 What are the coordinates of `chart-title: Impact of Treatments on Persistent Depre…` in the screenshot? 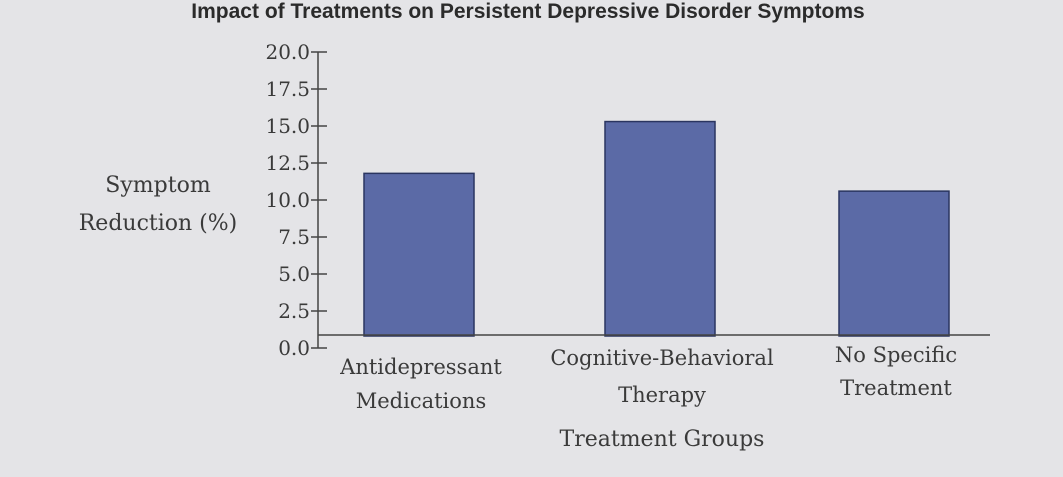 It's located at (527, 11).